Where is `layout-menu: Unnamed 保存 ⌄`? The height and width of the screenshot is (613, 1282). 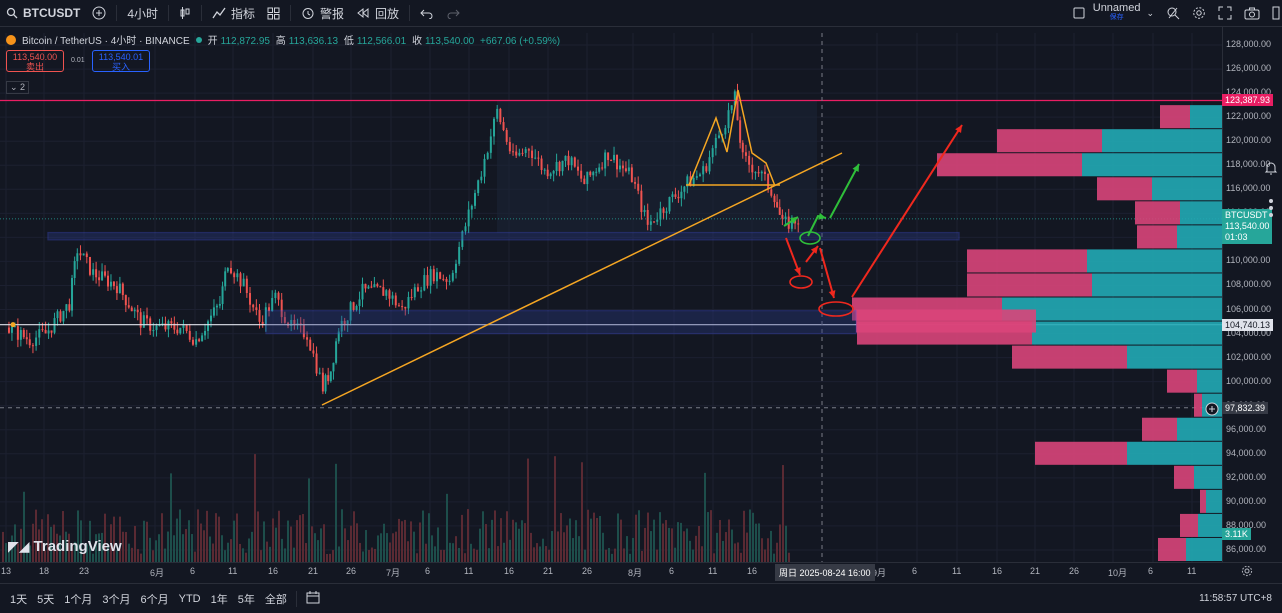 layout-menu: Unnamed 保存 ⌄ is located at coordinates (1113, 13).